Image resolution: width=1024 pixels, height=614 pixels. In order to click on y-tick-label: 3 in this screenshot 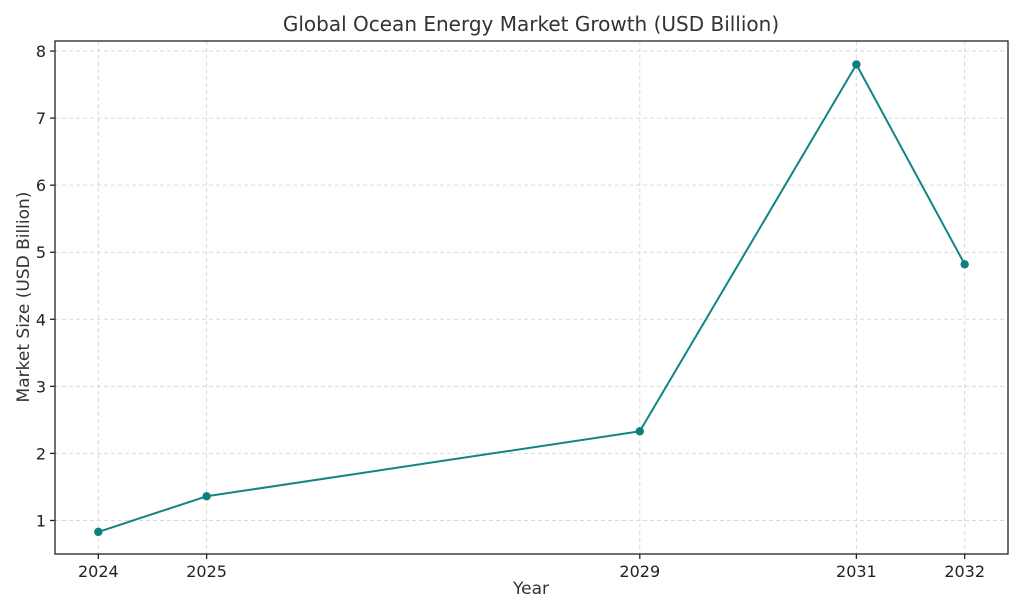, I will do `click(41, 386)`.